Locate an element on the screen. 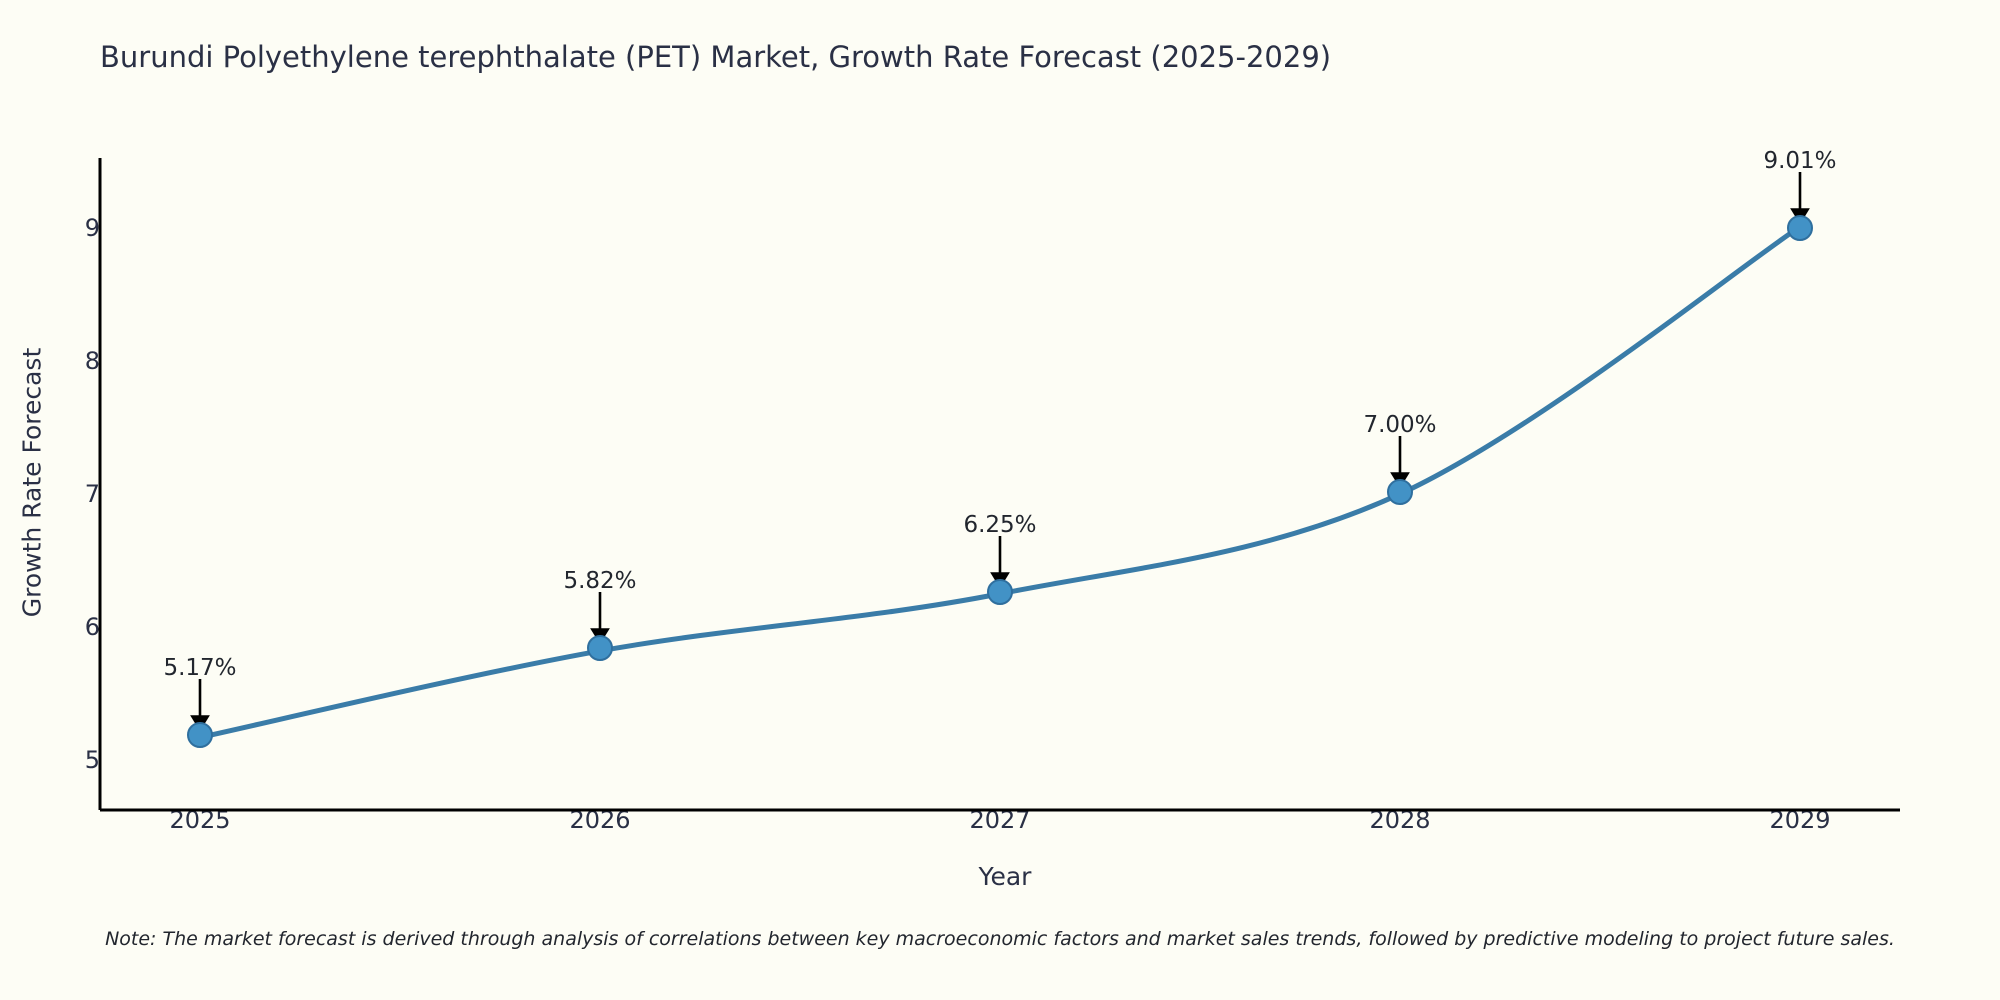 The image size is (2000, 1000). data-point-label: 5.82% is located at coordinates (600, 581).